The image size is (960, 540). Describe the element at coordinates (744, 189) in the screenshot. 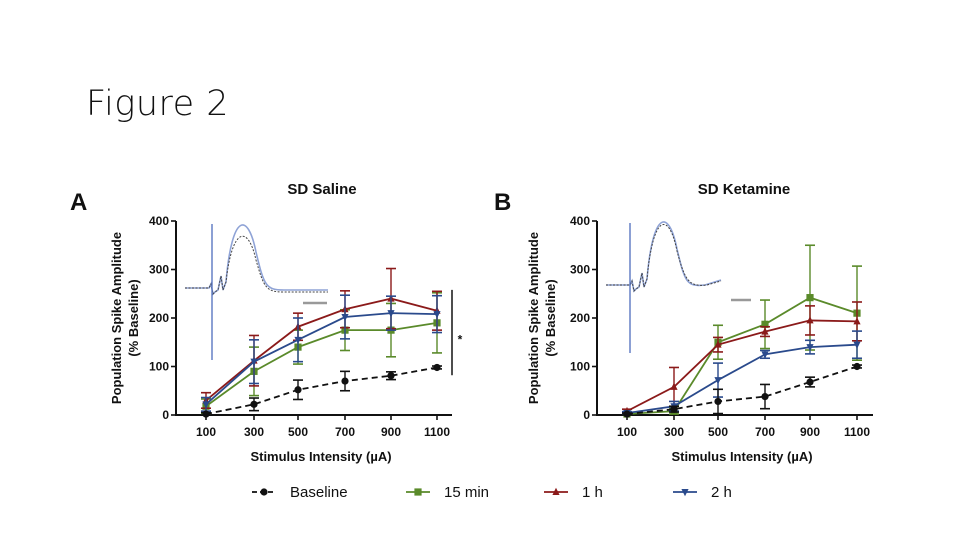

I see `panel-title: SD Ketamine` at that location.